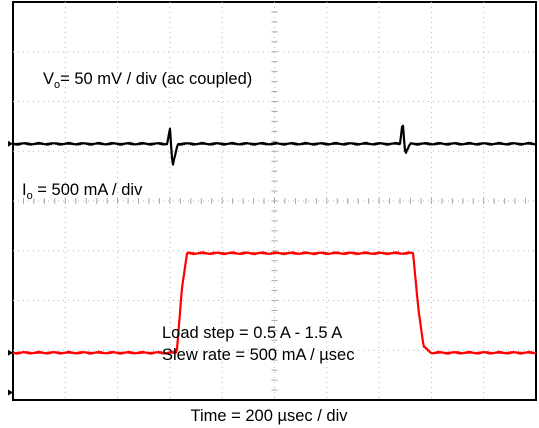 Image resolution: width=539 pixels, height=428 pixels. Describe the element at coordinates (88, 190) in the screenshot. I see `io-label-rest: = 500 mA / div` at that location.